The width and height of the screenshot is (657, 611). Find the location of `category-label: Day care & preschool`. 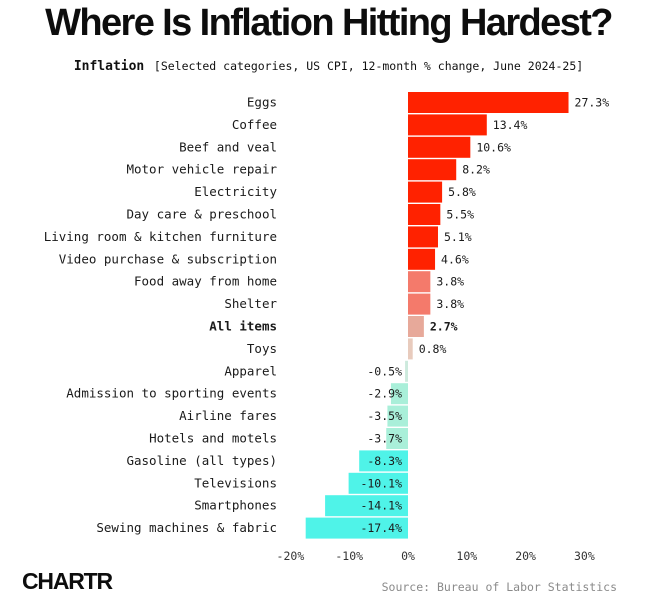

category-label: Day care & preschool is located at coordinates (201, 214).